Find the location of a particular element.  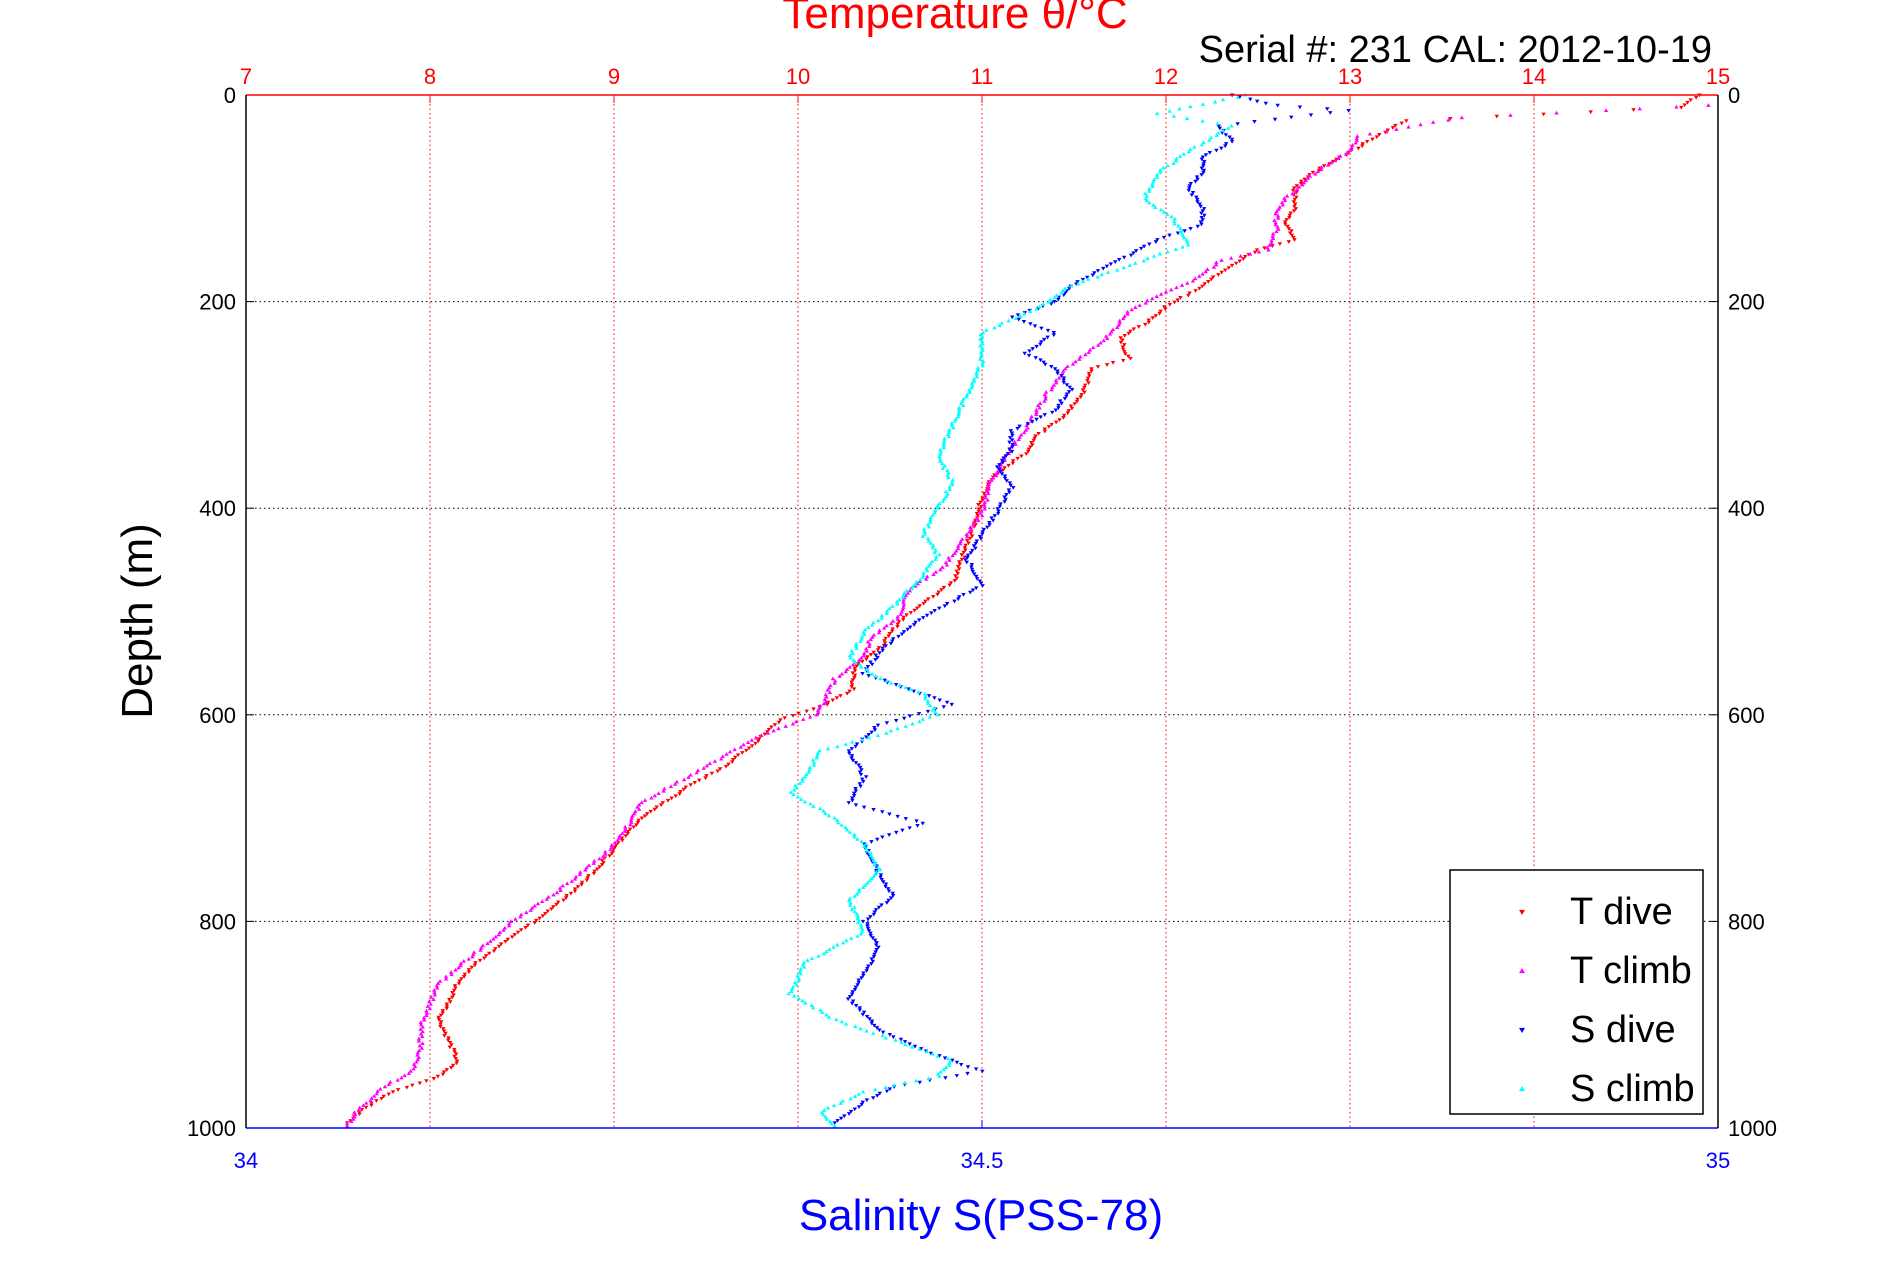

y-right-tick-label: 200 is located at coordinates (1746, 302).